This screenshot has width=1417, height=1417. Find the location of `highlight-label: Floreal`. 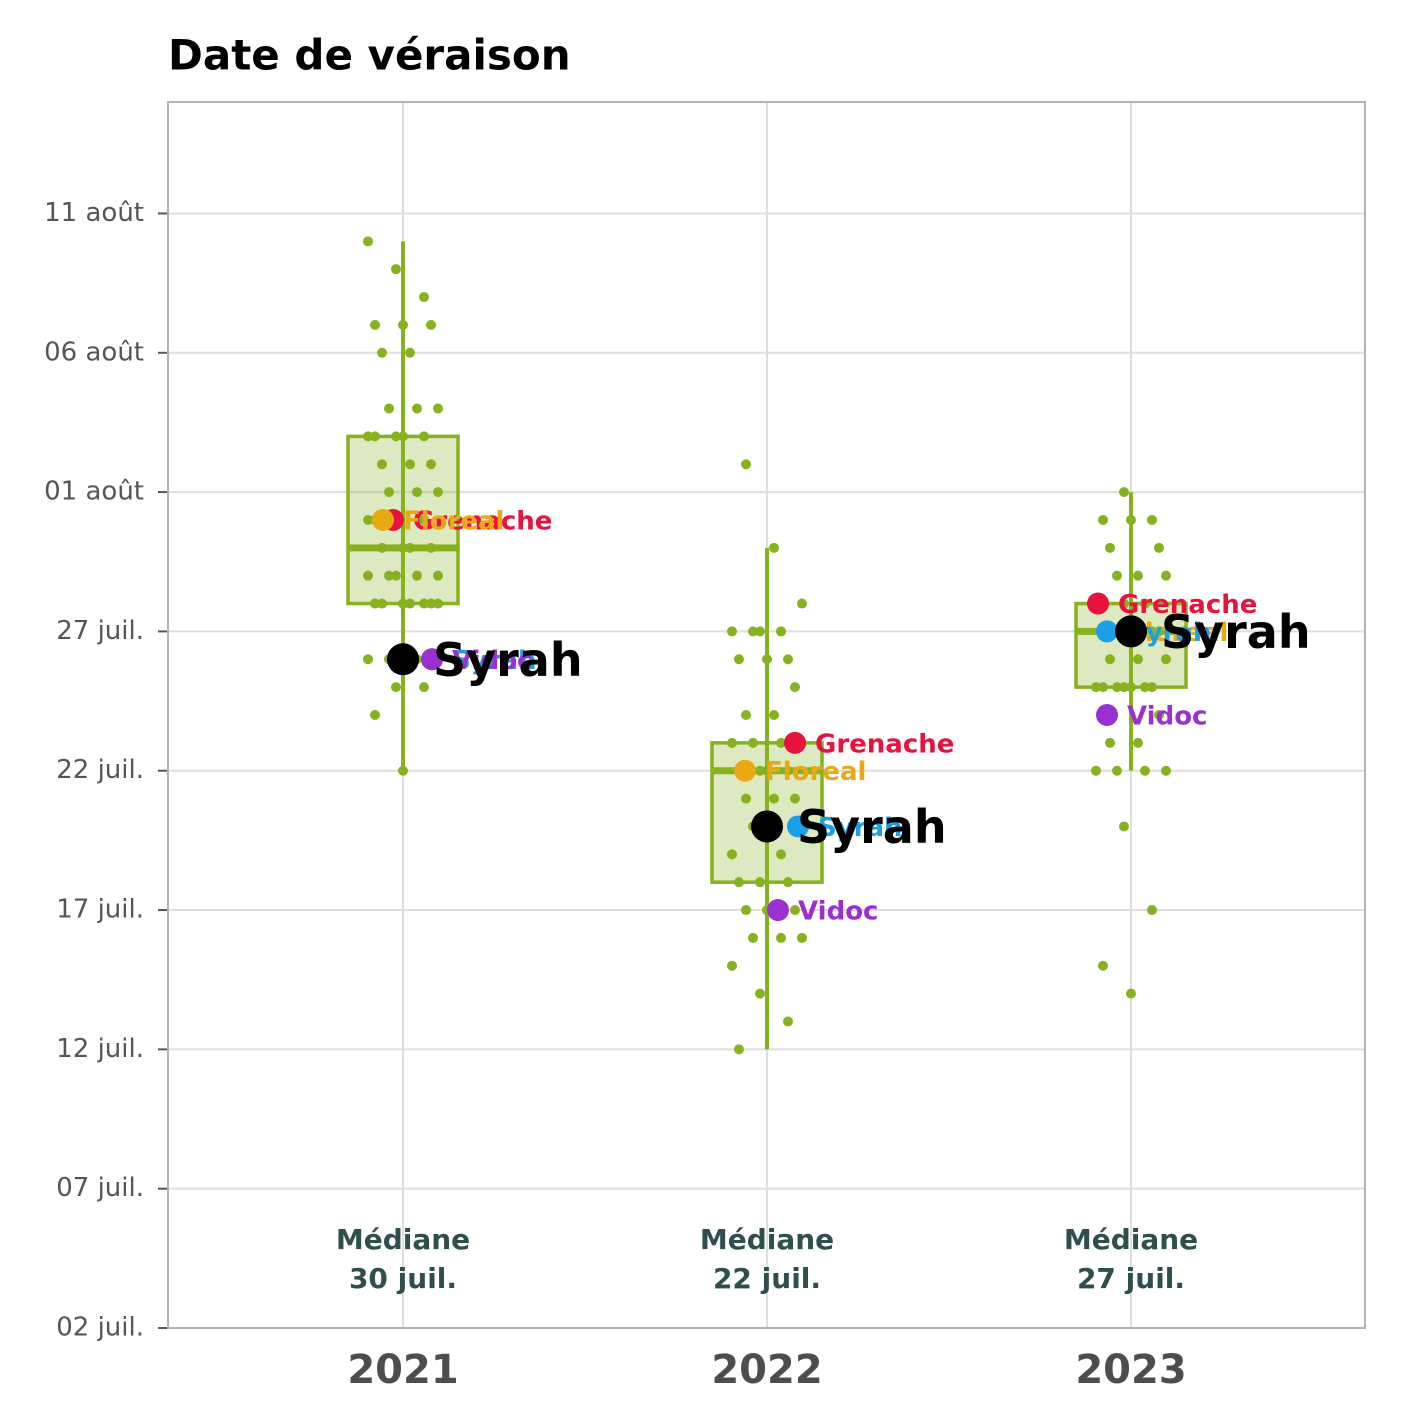

highlight-label: Floreal is located at coordinates (815, 772).